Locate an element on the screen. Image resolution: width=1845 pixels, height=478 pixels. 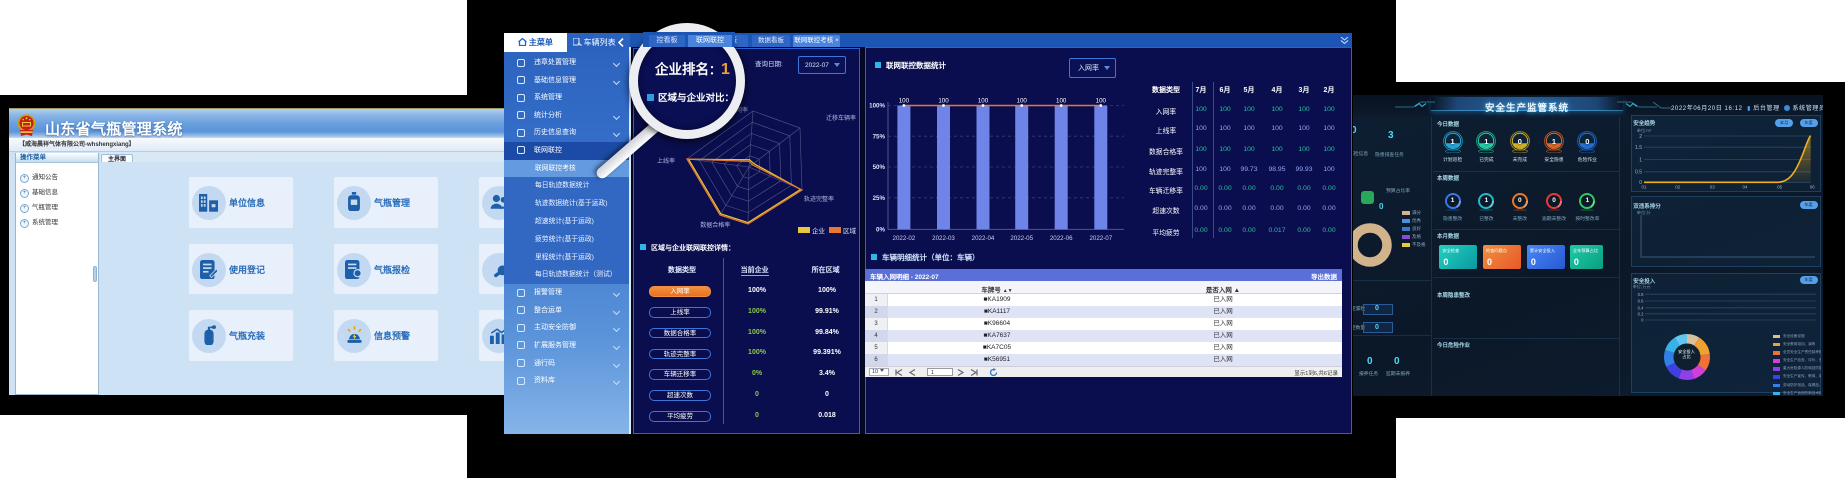
svg-text: 0.6 is located at coordinates (1641, 301).